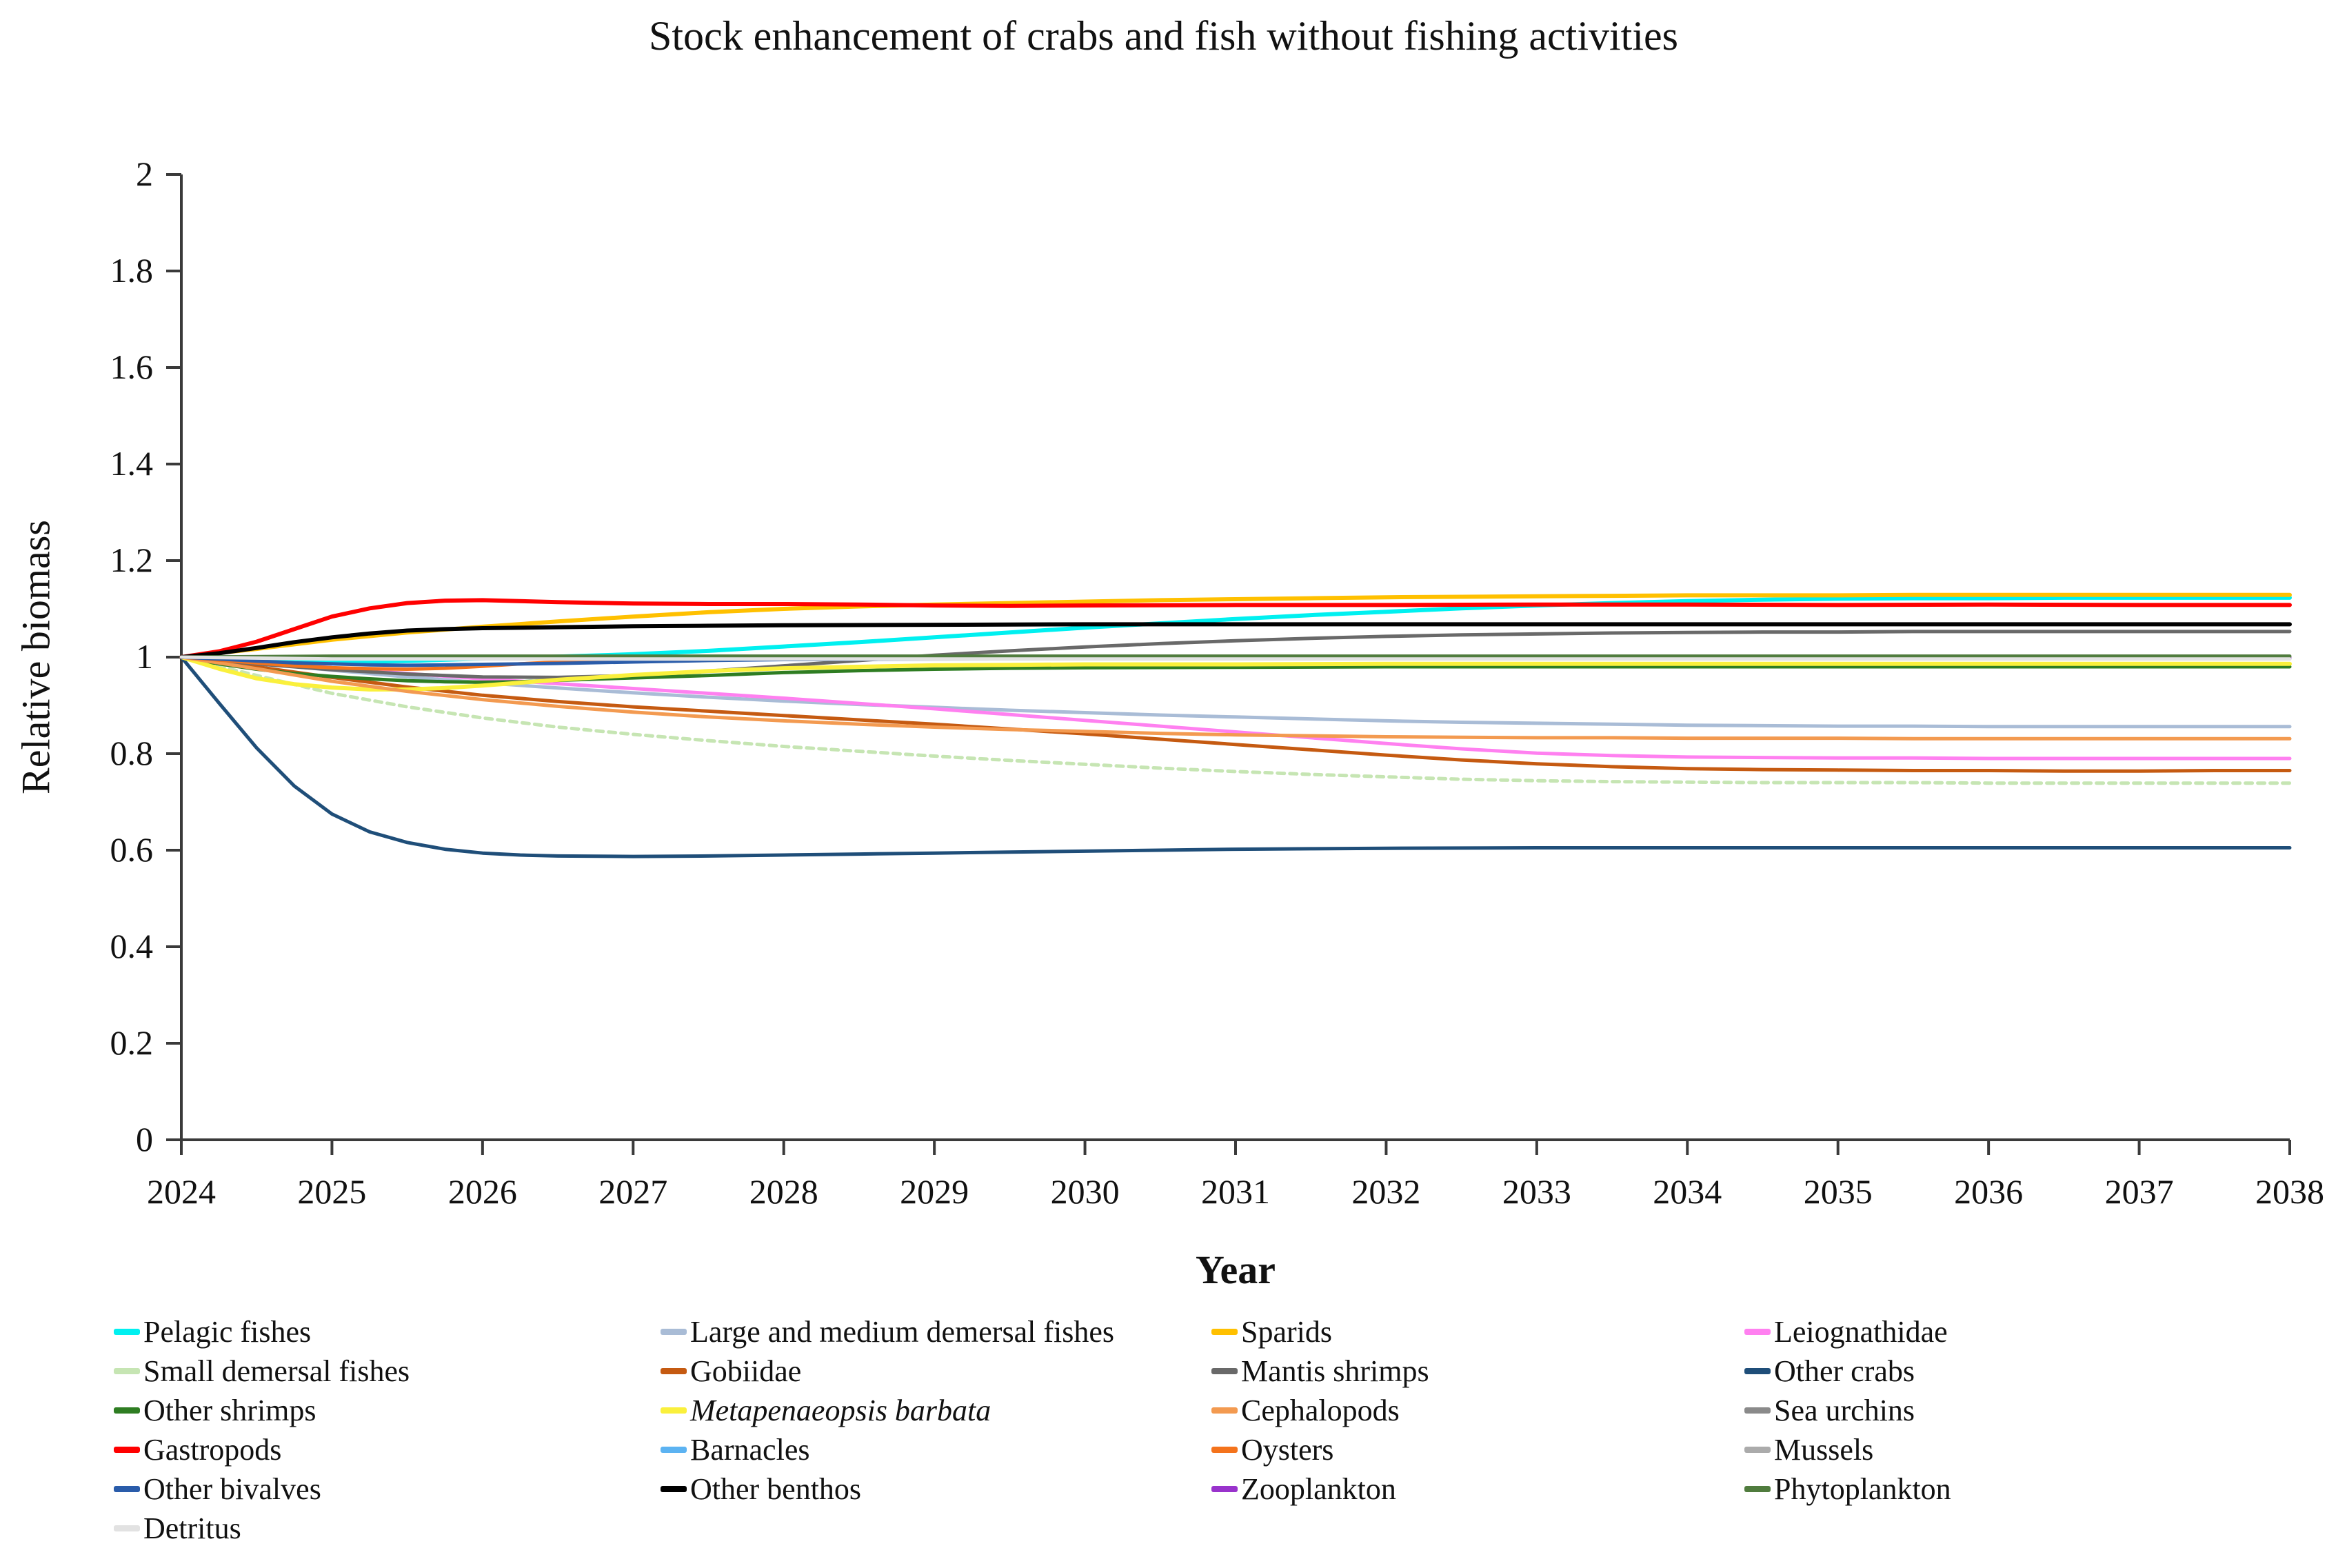  I want to click on legend-label-metapenaeopsis-barbata: Metapenaeopsis barbata, so click(840, 1410).